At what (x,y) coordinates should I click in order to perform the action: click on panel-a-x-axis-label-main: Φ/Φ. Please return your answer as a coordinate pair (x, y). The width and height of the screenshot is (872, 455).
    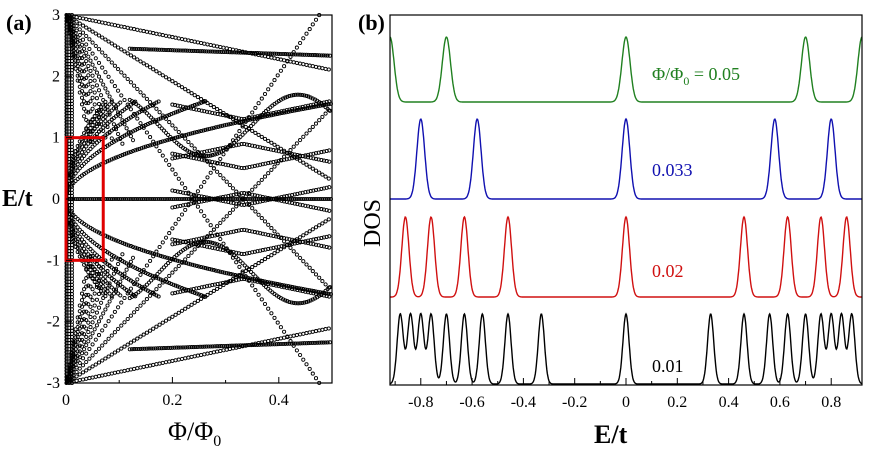
    Looking at the image, I should click on (190, 431).